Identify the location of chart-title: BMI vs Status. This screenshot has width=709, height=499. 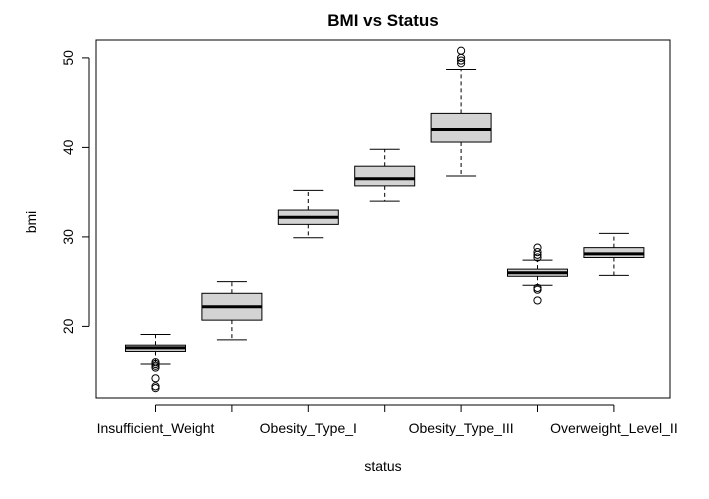
(382, 20).